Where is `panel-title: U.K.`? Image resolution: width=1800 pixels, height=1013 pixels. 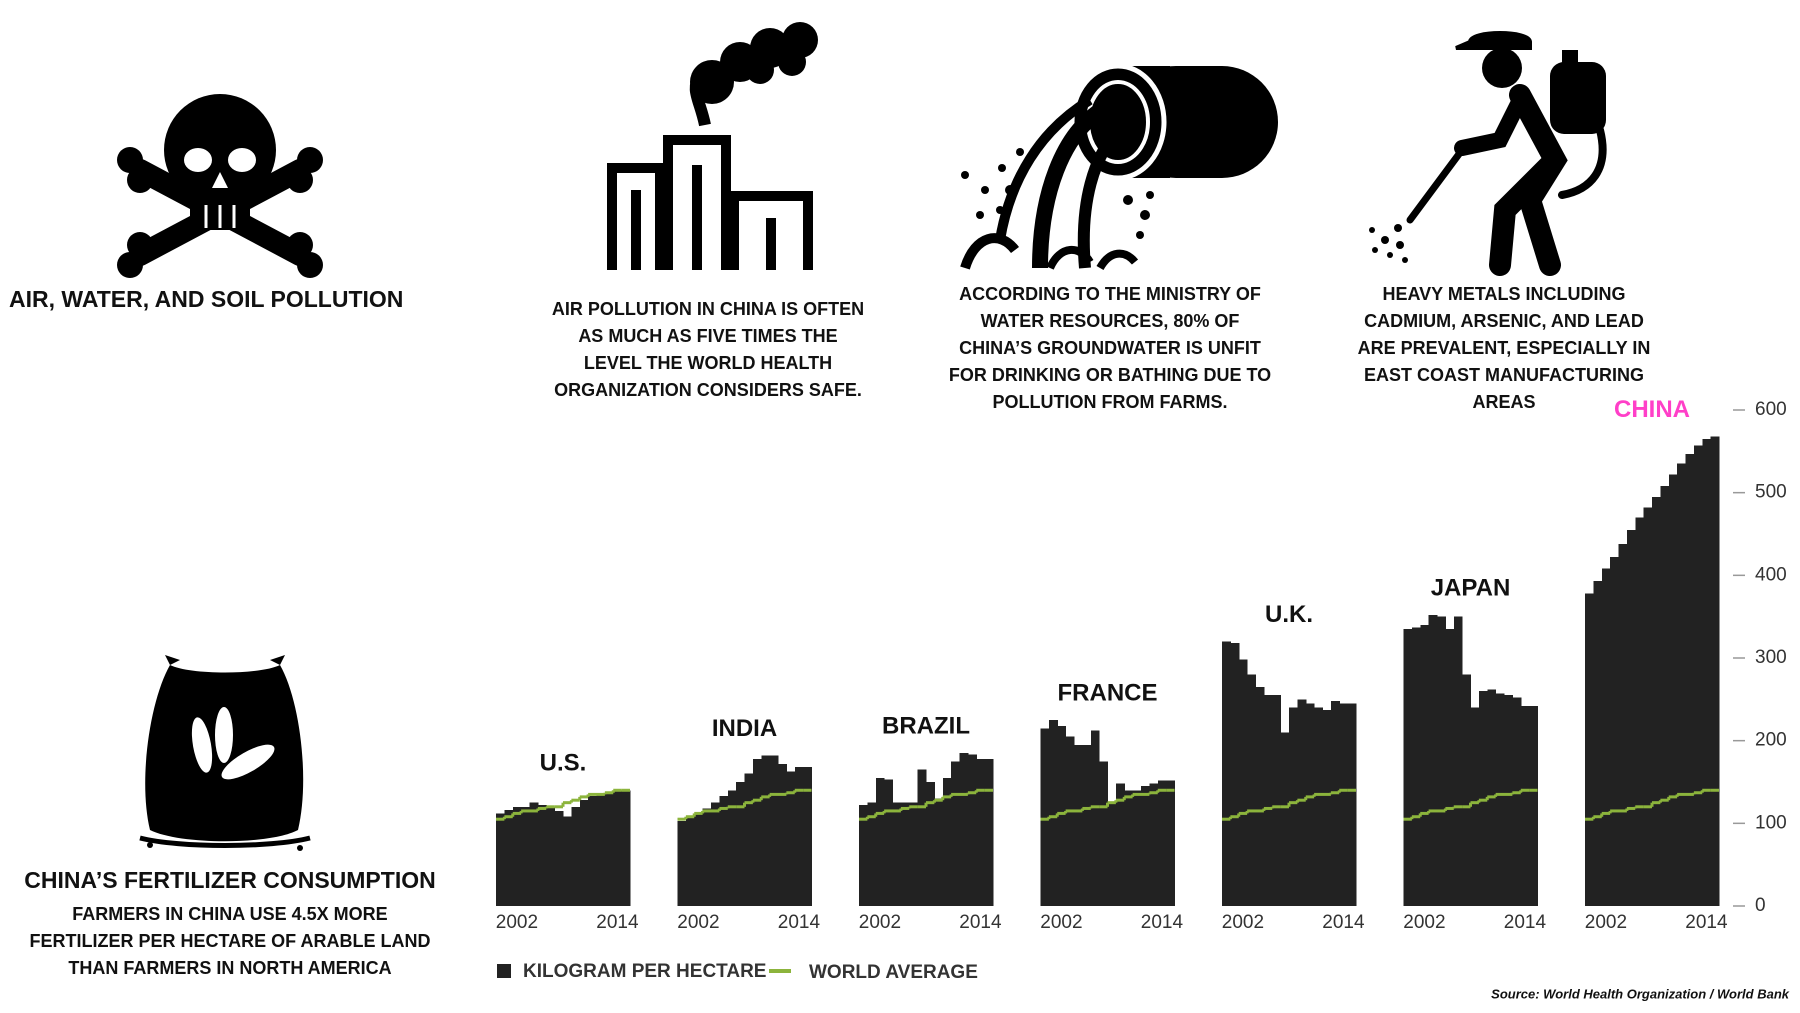 panel-title: U.K. is located at coordinates (1289, 614).